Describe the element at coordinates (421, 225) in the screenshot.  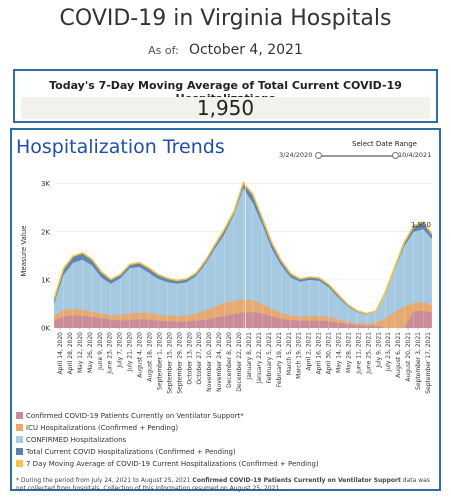
I see `last-value-label: 1,950` at that location.